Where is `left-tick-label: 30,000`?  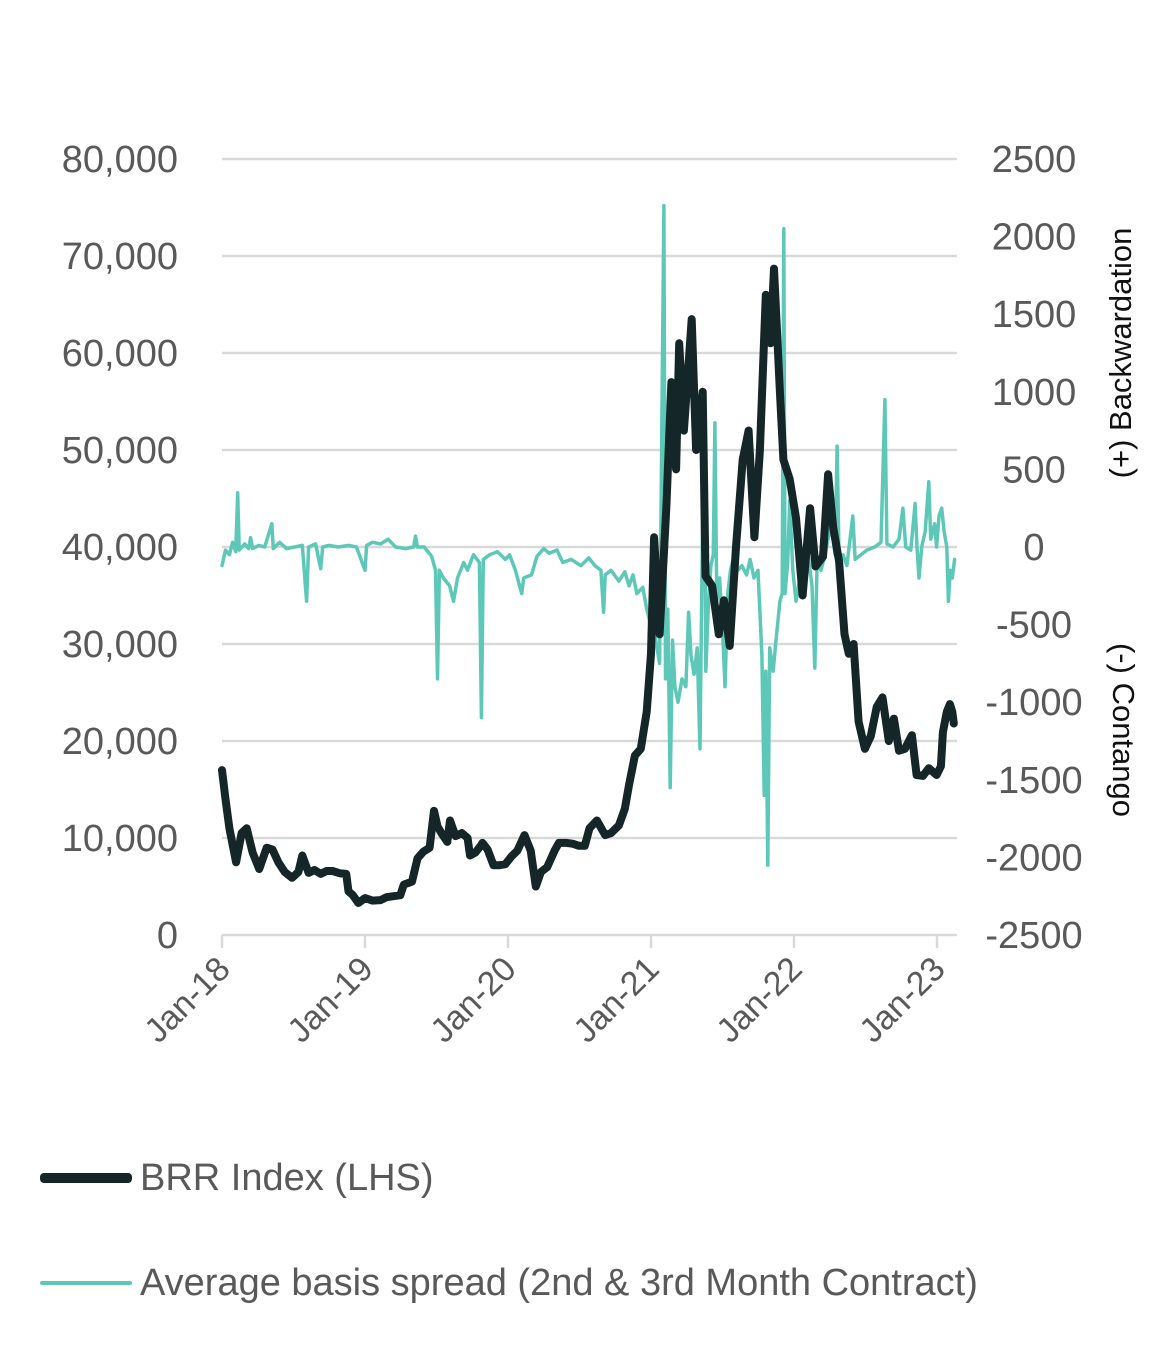 left-tick-label: 30,000 is located at coordinates (120, 645).